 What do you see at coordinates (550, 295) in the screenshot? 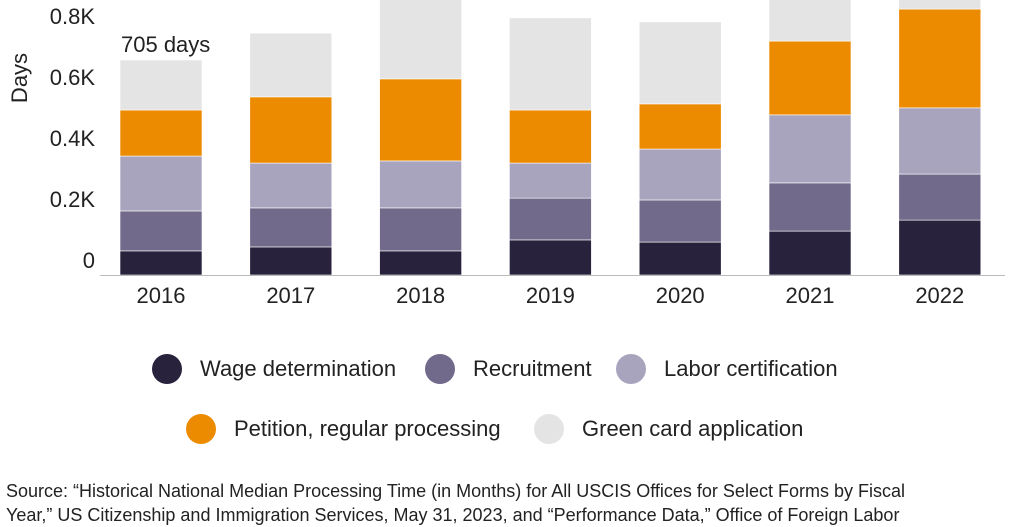
I see `x-tick-label: 2019` at bounding box center [550, 295].